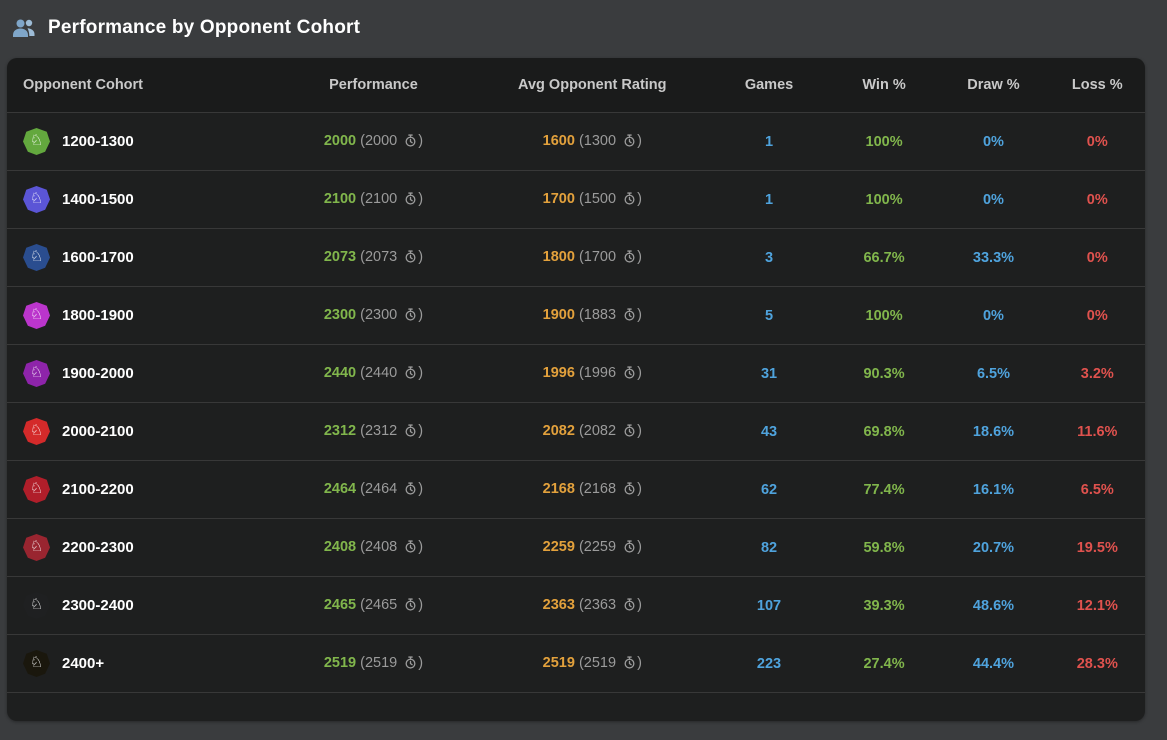 This screenshot has width=1167, height=740. What do you see at coordinates (592, 85) in the screenshot?
I see `col-header-avg-opponent-rating: Avg Opponent Rating` at bounding box center [592, 85].